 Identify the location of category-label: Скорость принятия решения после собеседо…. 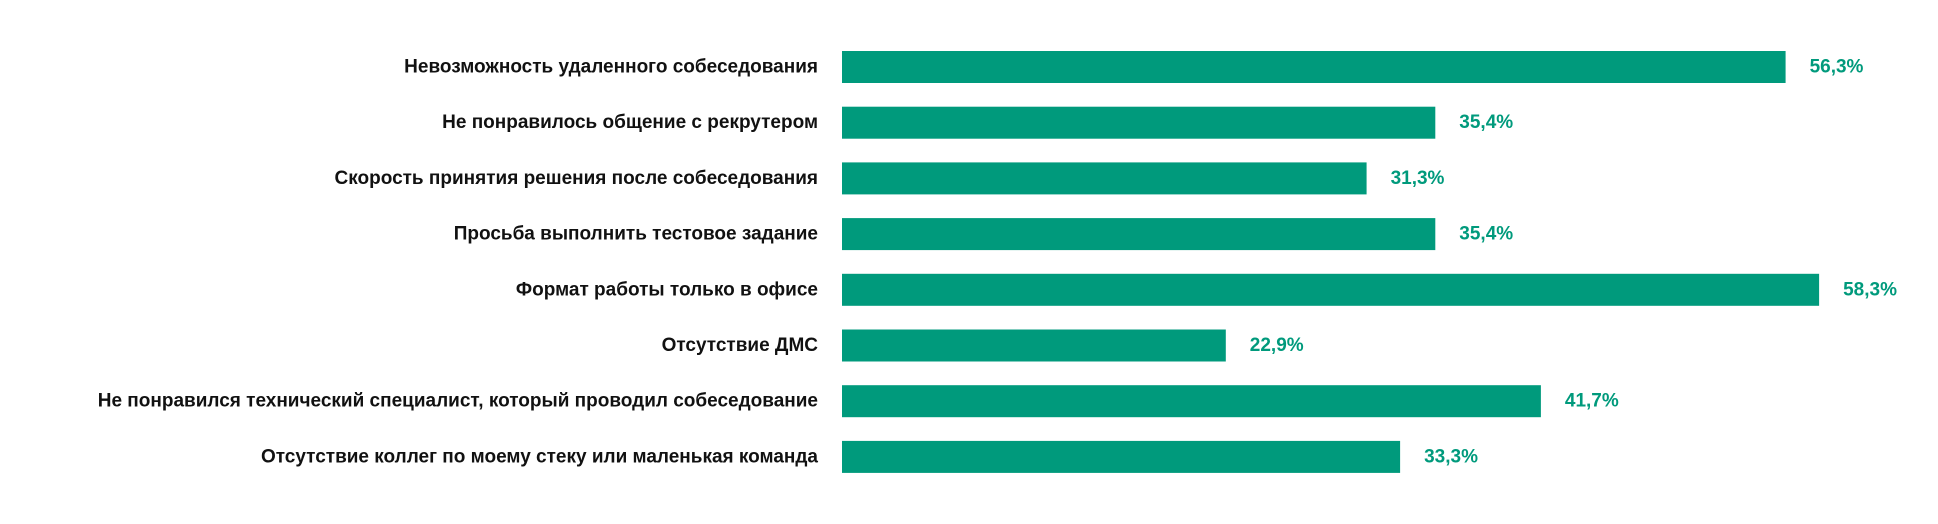
(576, 178).